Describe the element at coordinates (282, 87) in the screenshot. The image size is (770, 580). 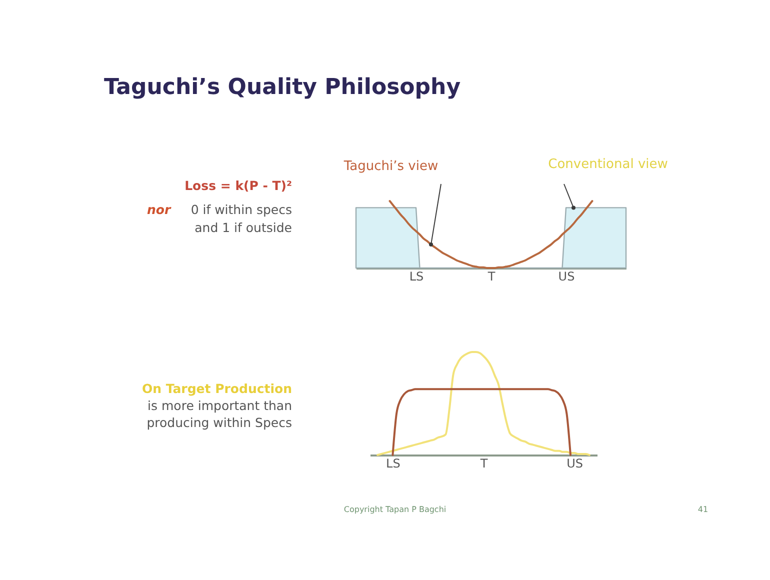
I see `chart-title: Taguchi’s Quality Philosophy` at that location.